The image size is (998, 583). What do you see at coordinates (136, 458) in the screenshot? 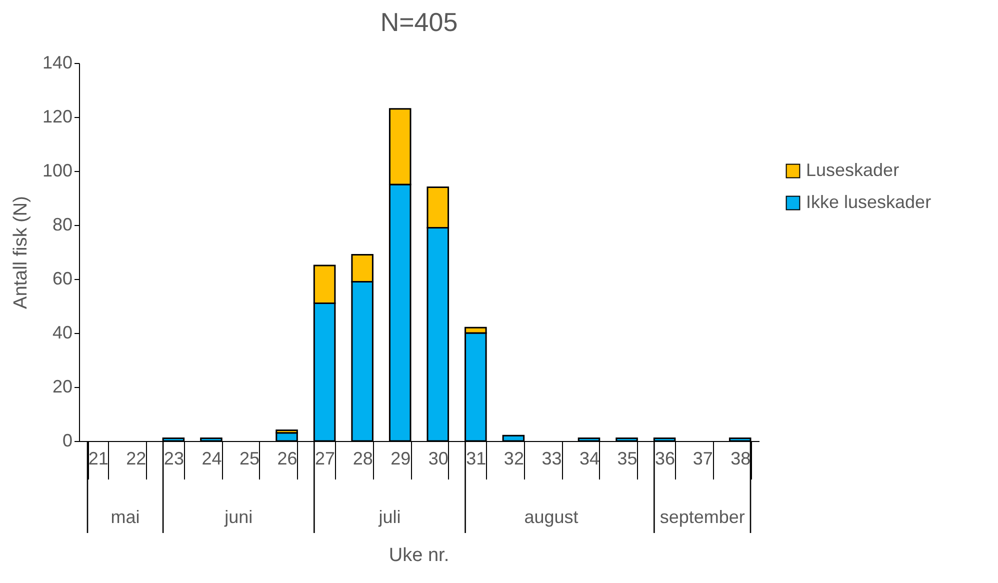
I see `x-tick-label: 22` at bounding box center [136, 458].